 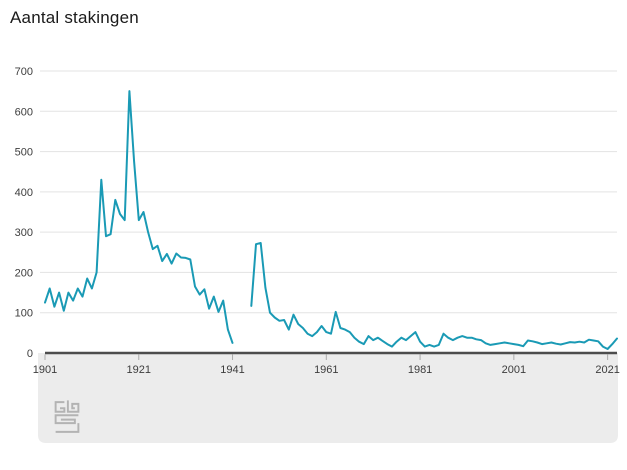 I want to click on y-tick-label-600: 600, so click(x=24, y=112).